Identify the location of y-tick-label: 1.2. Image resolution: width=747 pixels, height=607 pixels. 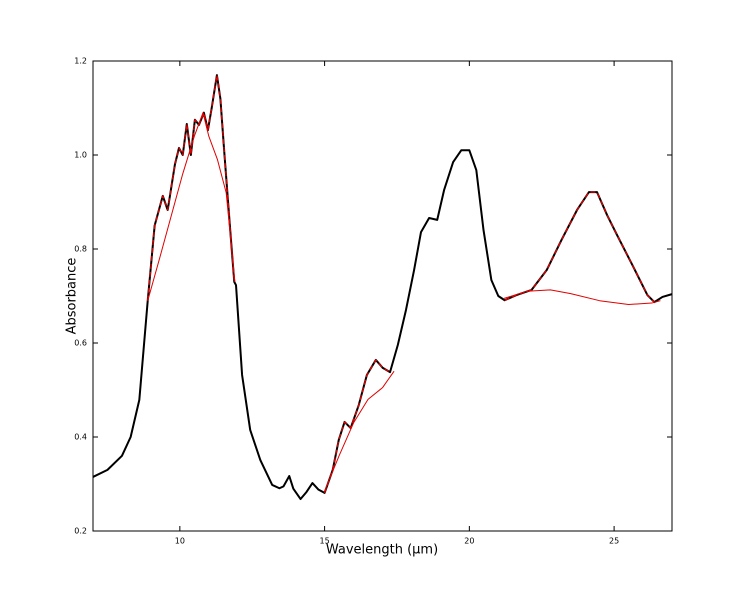
(80, 61).